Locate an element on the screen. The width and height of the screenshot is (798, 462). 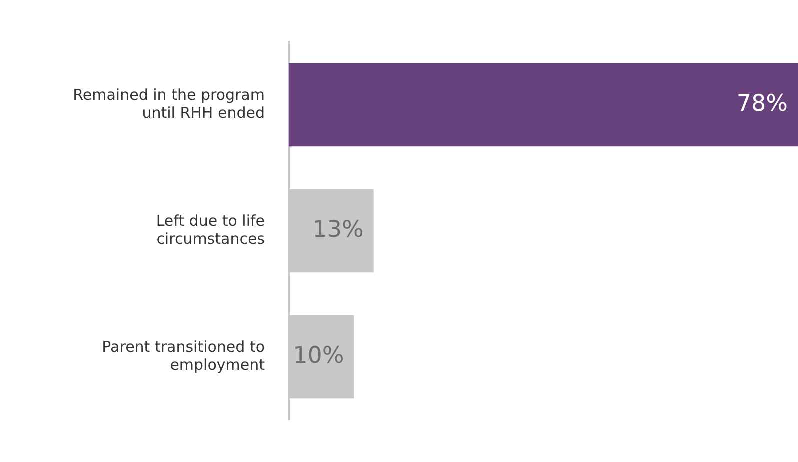
y-tick-label: Remained in the program until RHH ended is located at coordinates (169, 104).